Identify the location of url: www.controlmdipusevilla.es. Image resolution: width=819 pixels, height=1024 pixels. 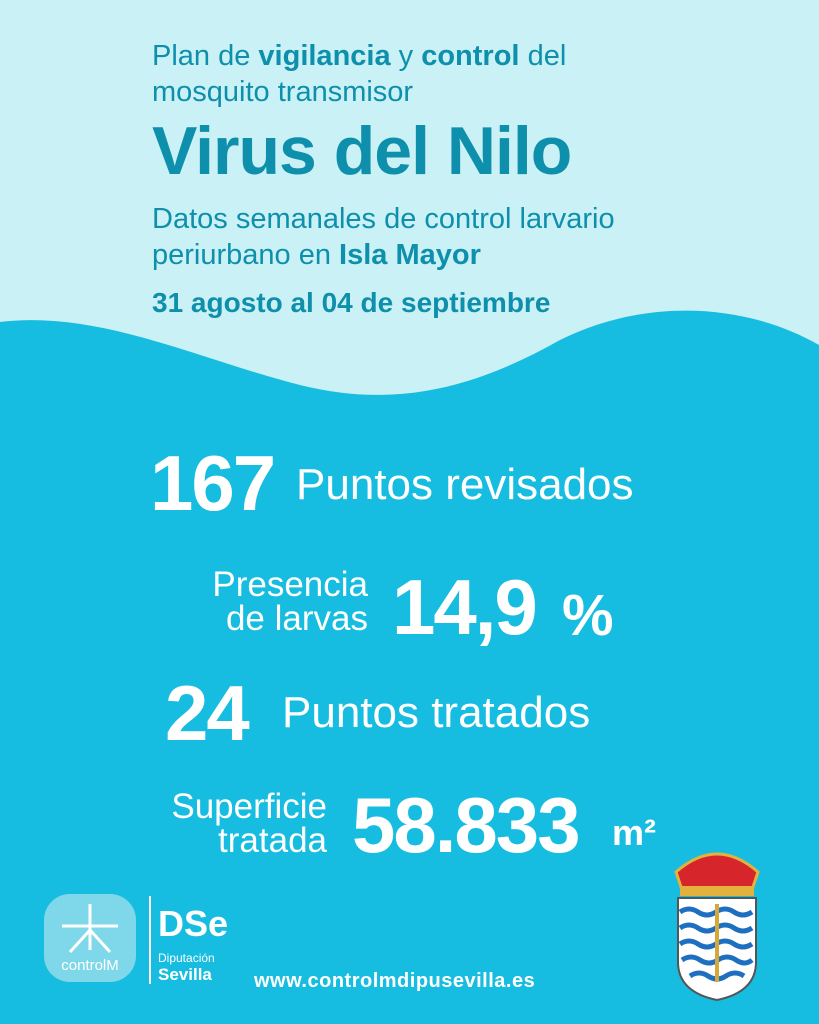
(395, 981).